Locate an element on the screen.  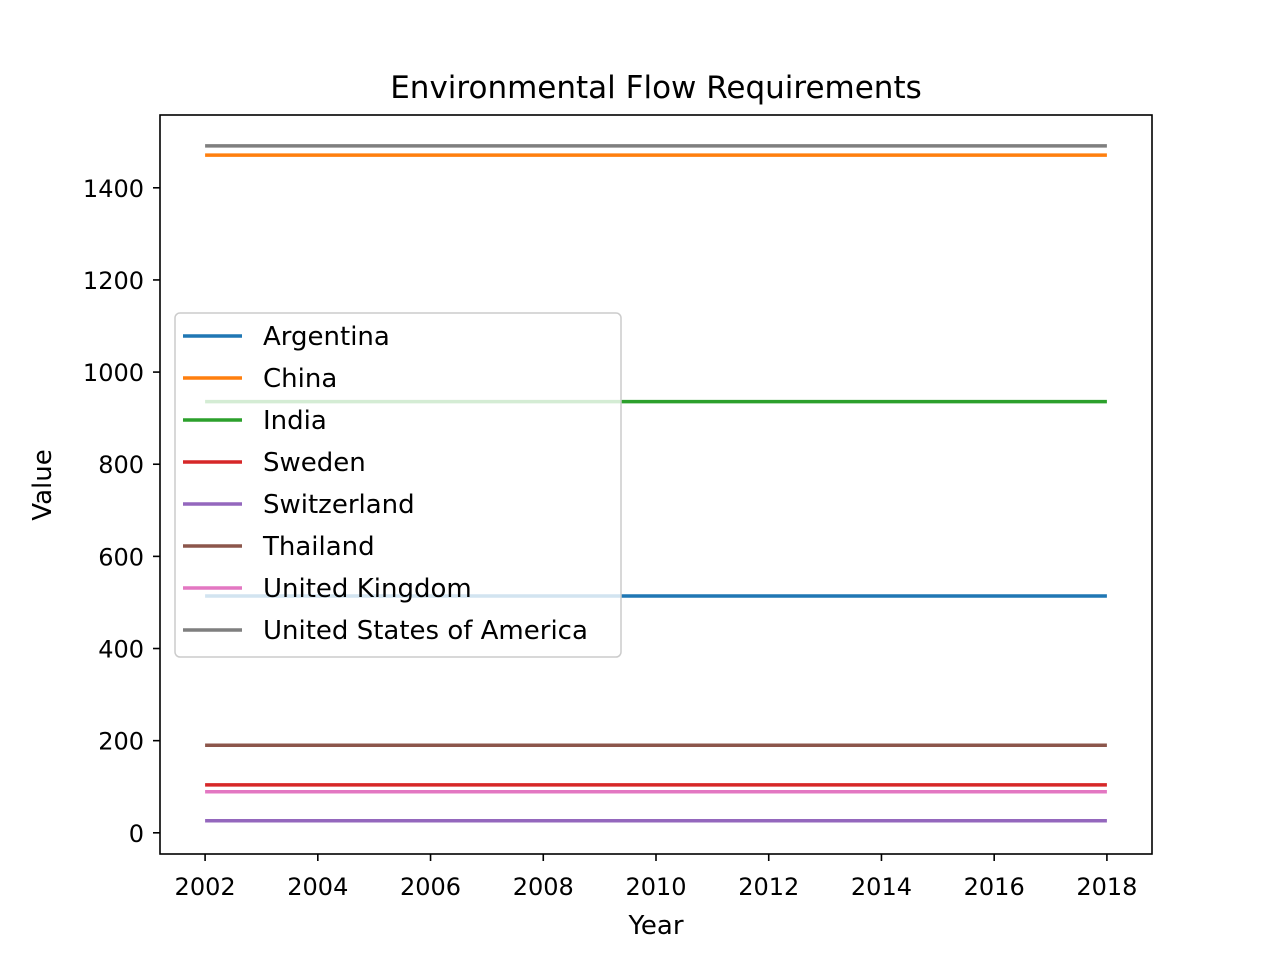
legend-label-thailand: Thailand is located at coordinates (318, 547).